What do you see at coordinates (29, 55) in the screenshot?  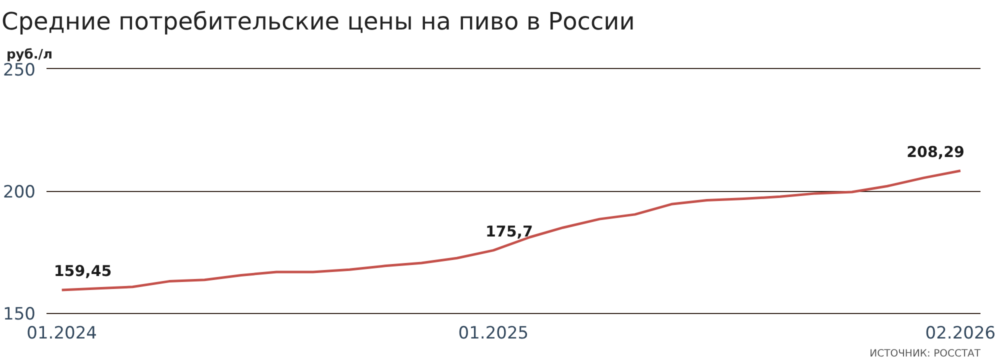 I see `y-axis-title: руб./л` at bounding box center [29, 55].